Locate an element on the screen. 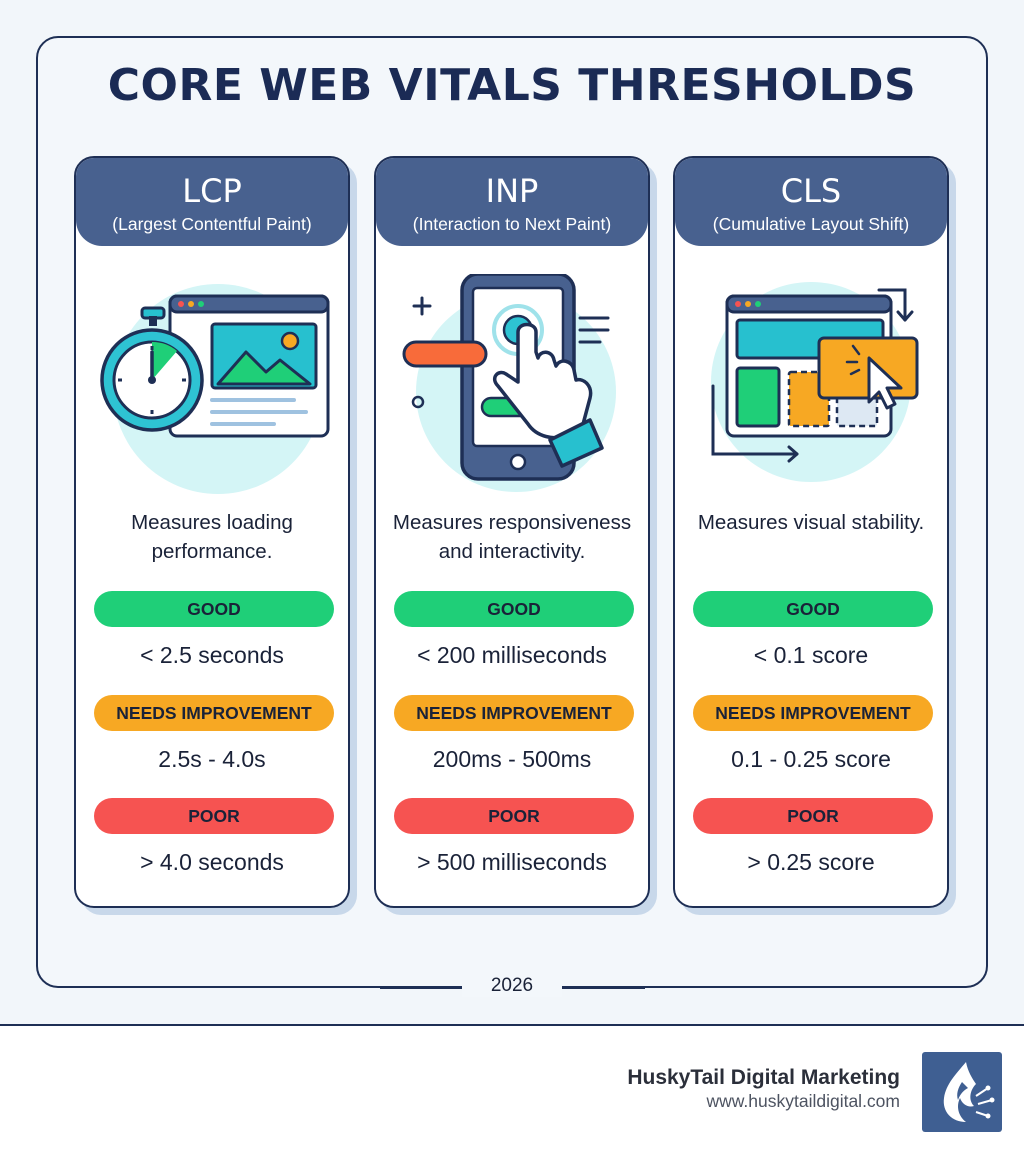 The height and width of the screenshot is (1154, 1024). metric-abbr: CLS is located at coordinates (811, 191).